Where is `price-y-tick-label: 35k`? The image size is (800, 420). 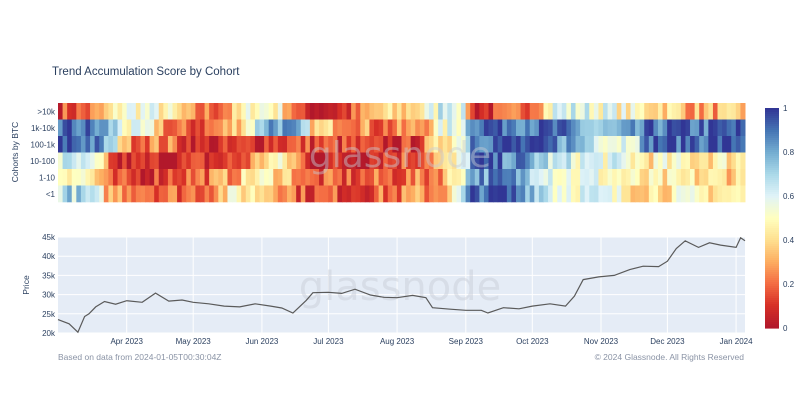 price-y-tick-label: 35k is located at coordinates (49, 275).